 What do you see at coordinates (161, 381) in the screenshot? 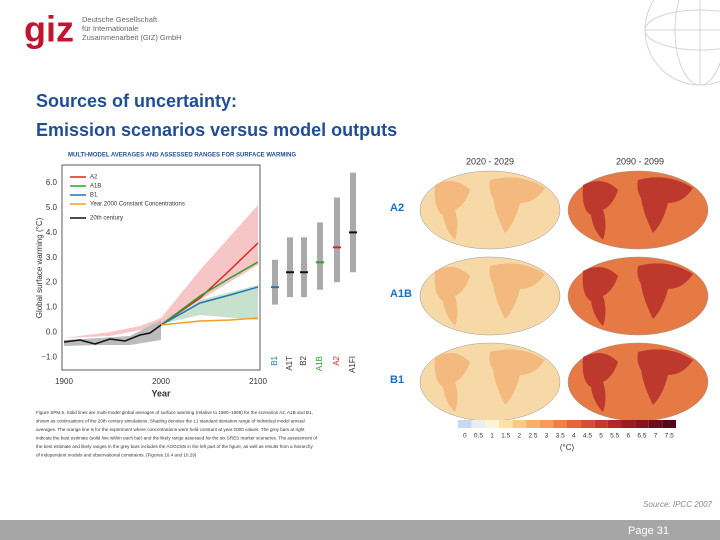
I see `x-tick-label: 2000` at bounding box center [161, 381].